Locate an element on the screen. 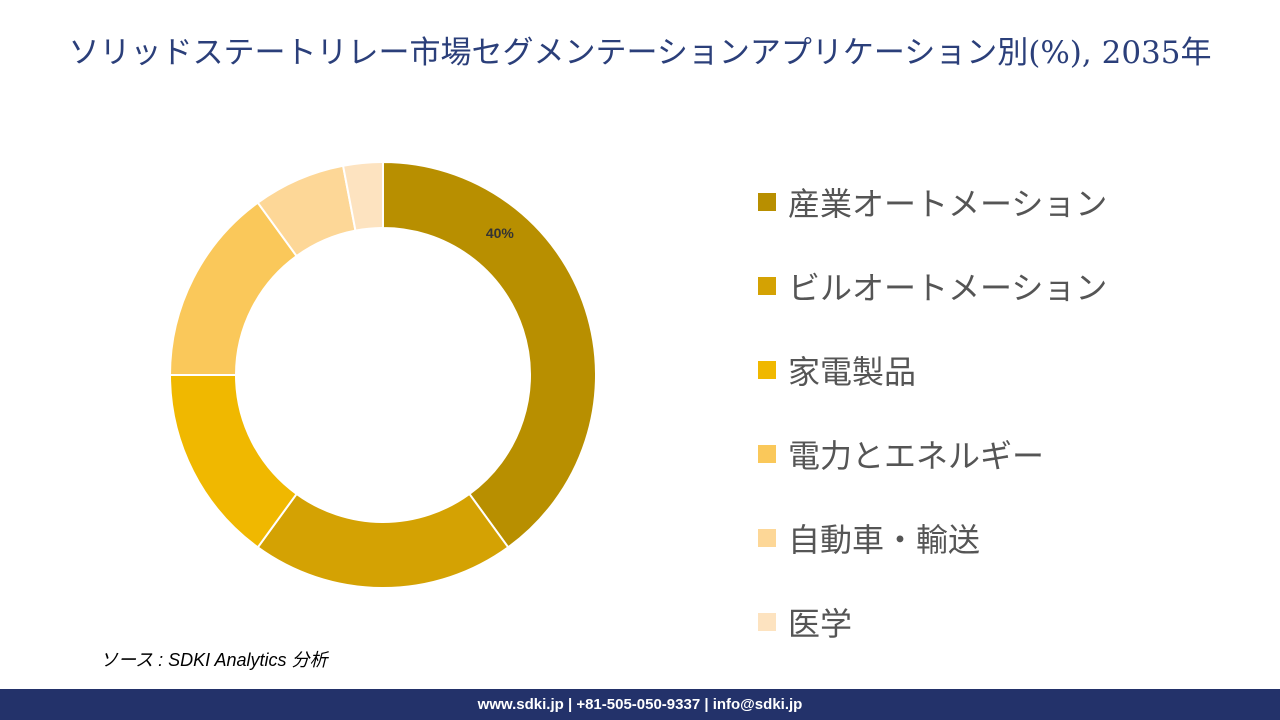 The height and width of the screenshot is (720, 1280). legend-label: 産業オートメーション is located at coordinates (948, 204).